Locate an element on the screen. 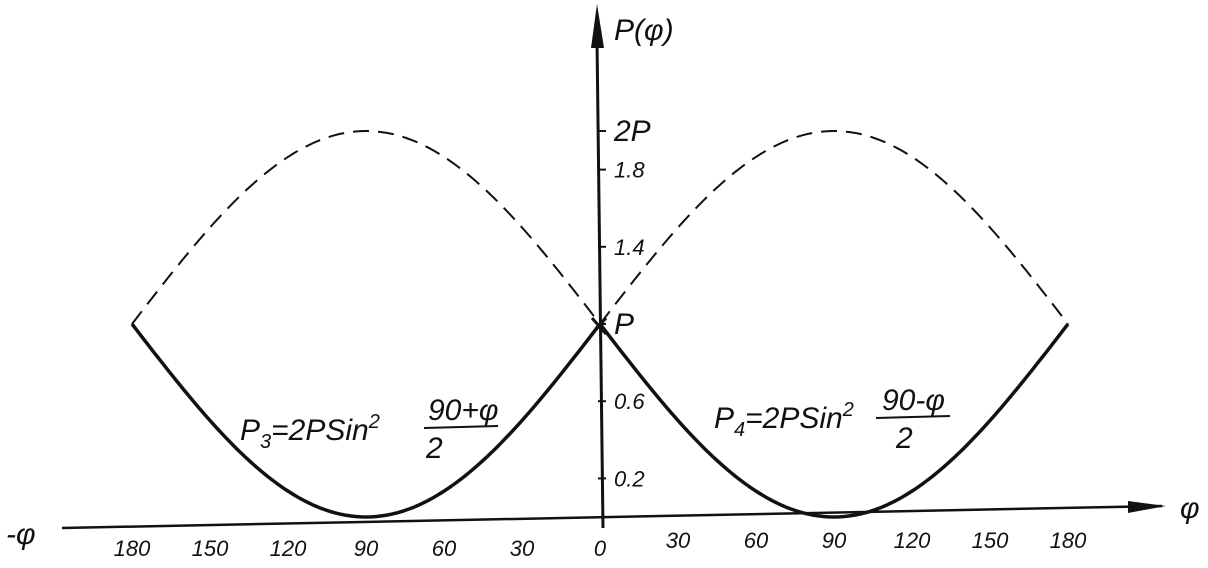 This screenshot has width=1208, height=568. x-tick-label-neg-60: 60 is located at coordinates (444, 548).